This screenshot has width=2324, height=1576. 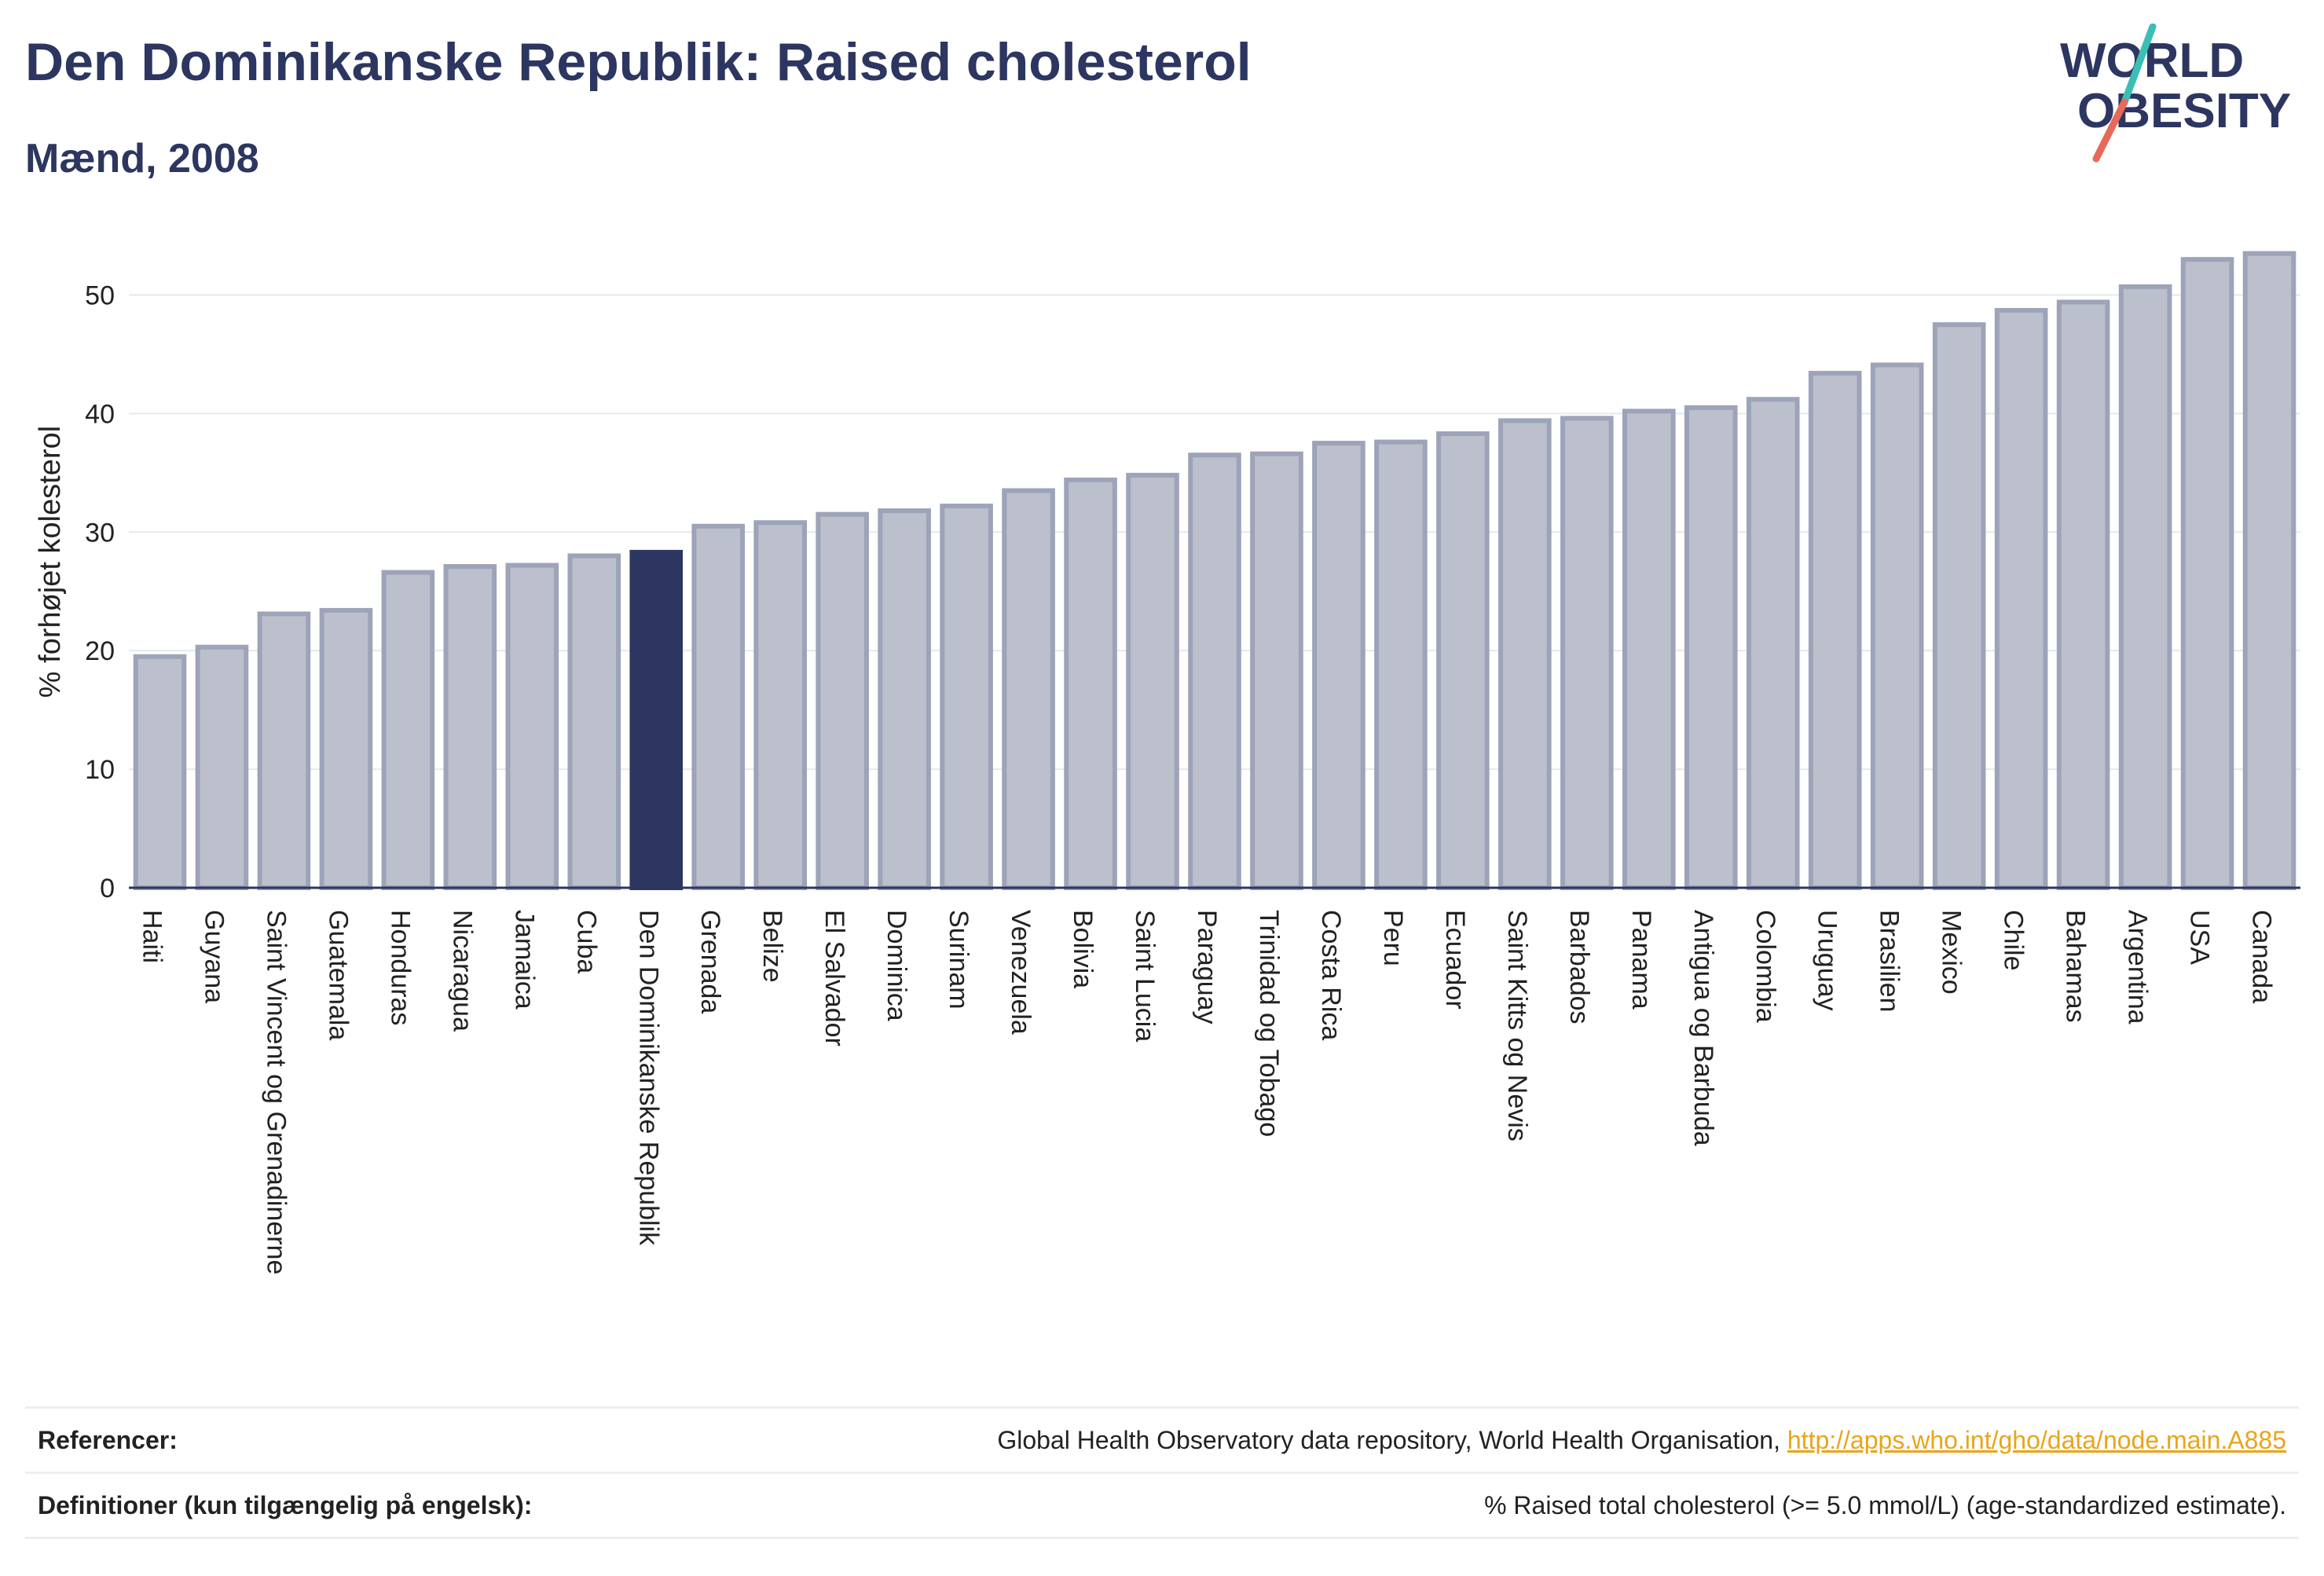 What do you see at coordinates (346, 748) in the screenshot?
I see `bar-guatemala` at bounding box center [346, 748].